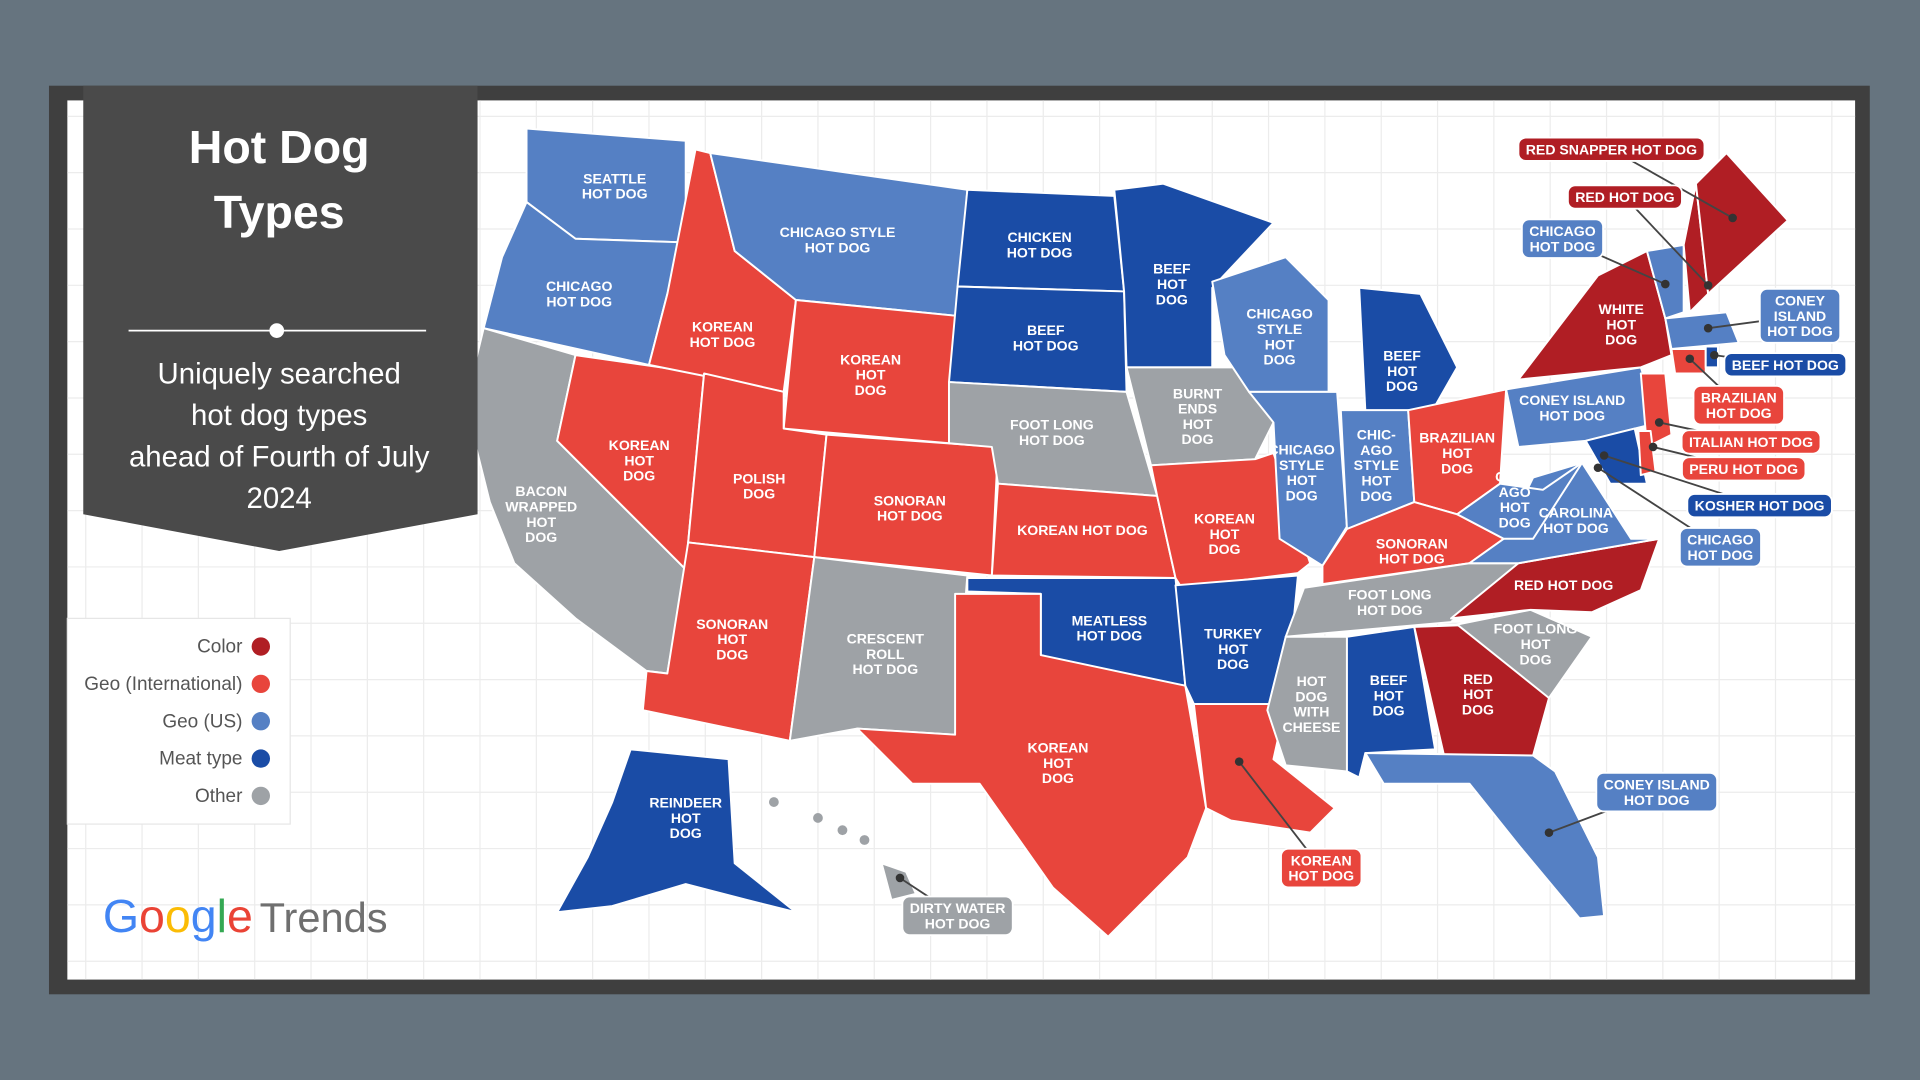 The width and height of the screenshot is (1920, 1080). I want to click on google-wordmark: Google, so click(178, 916).